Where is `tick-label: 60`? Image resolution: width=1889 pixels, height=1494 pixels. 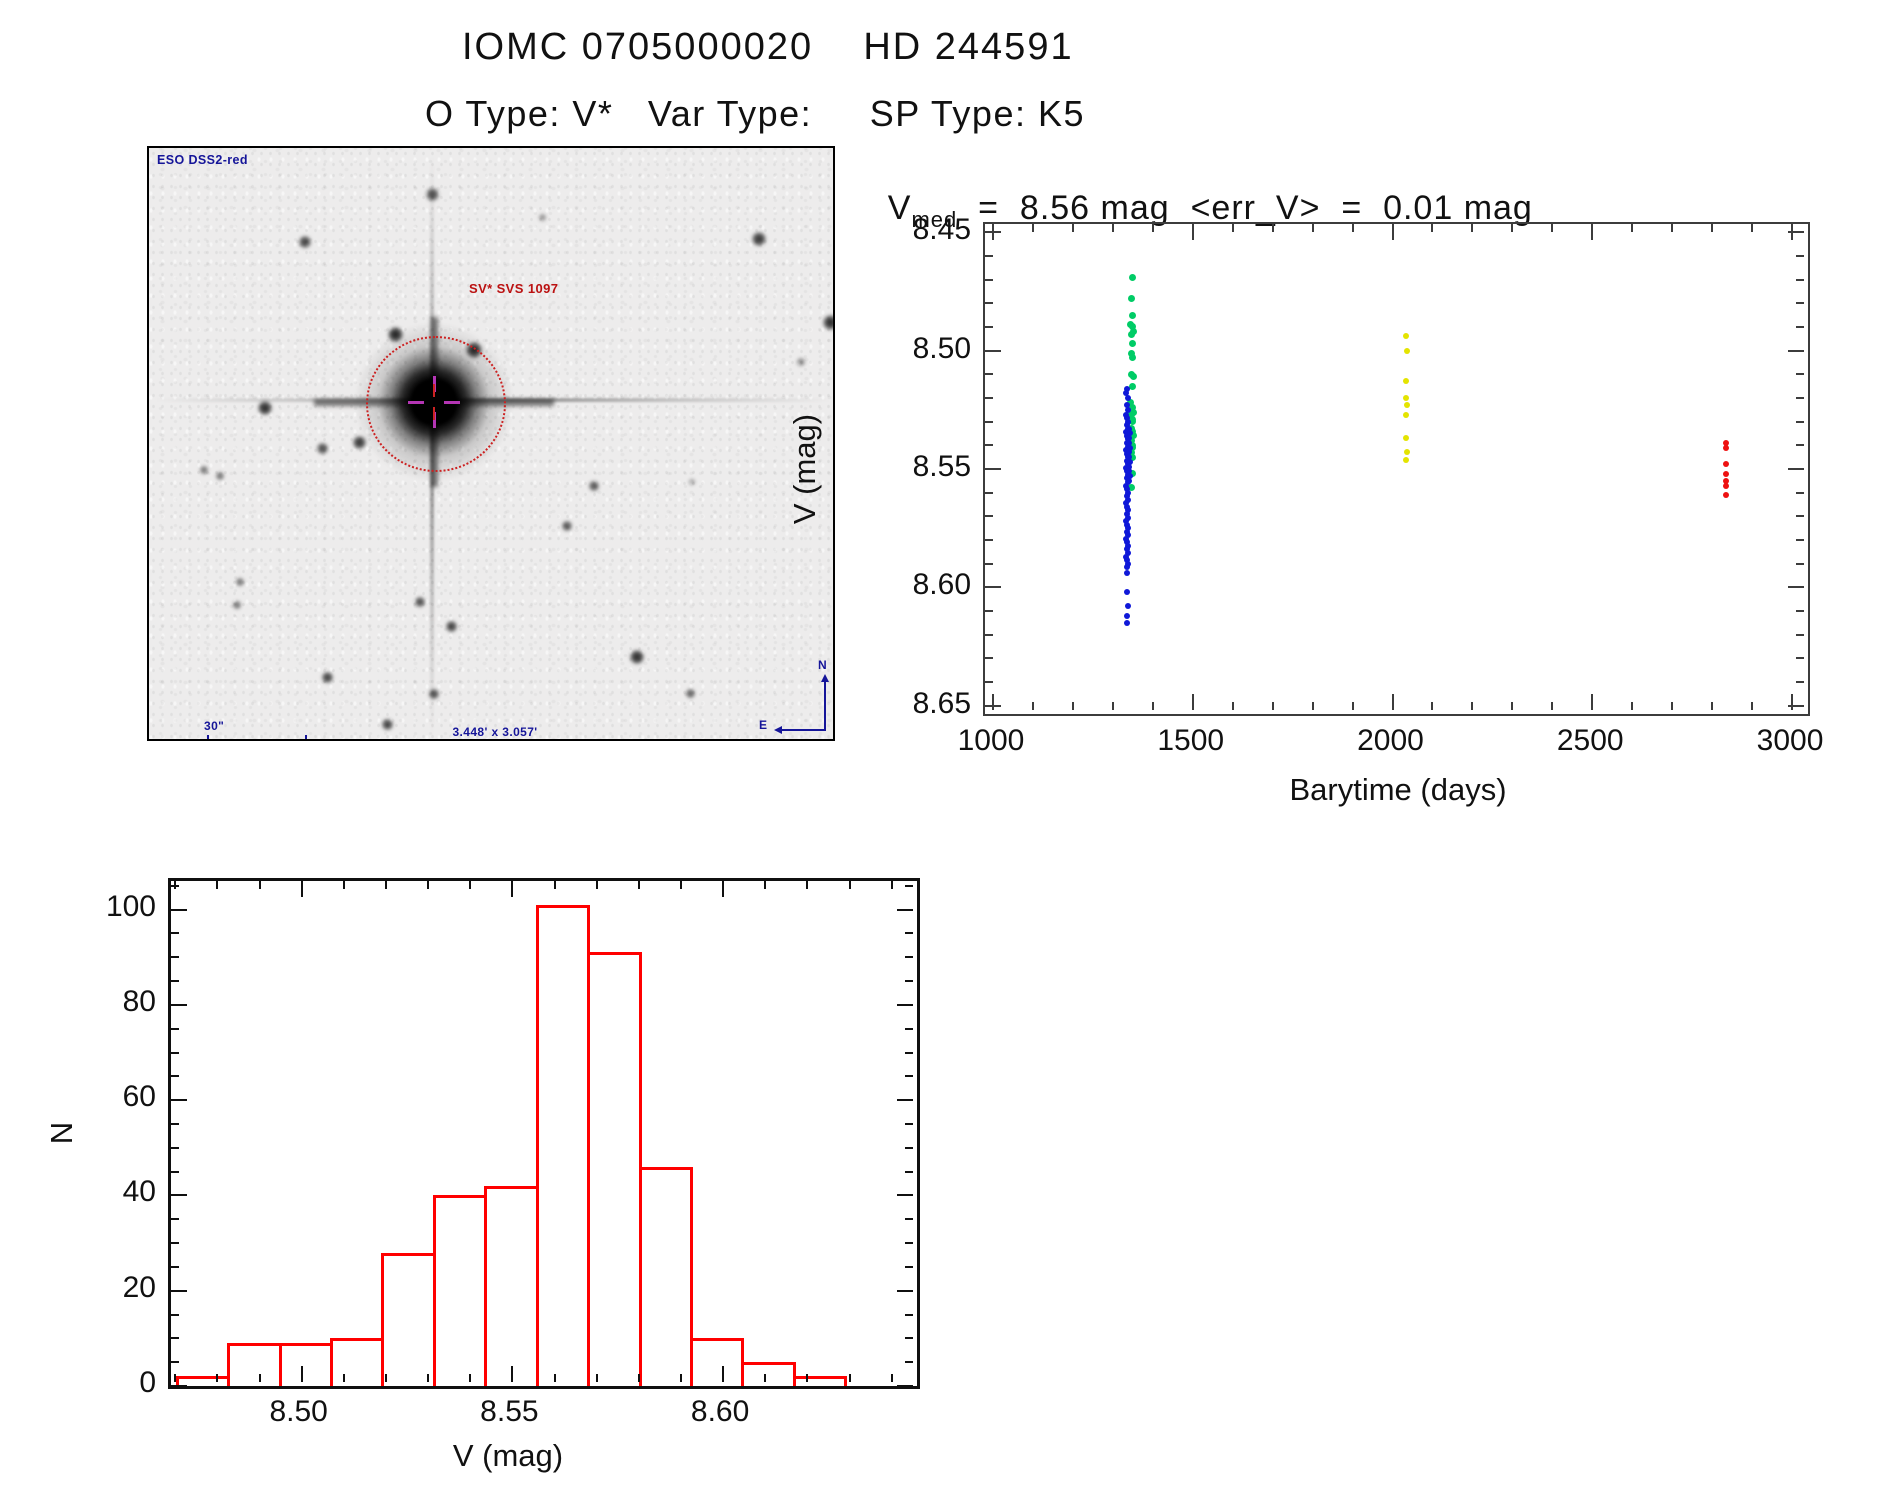 tick-label: 60 is located at coordinates (139, 1097).